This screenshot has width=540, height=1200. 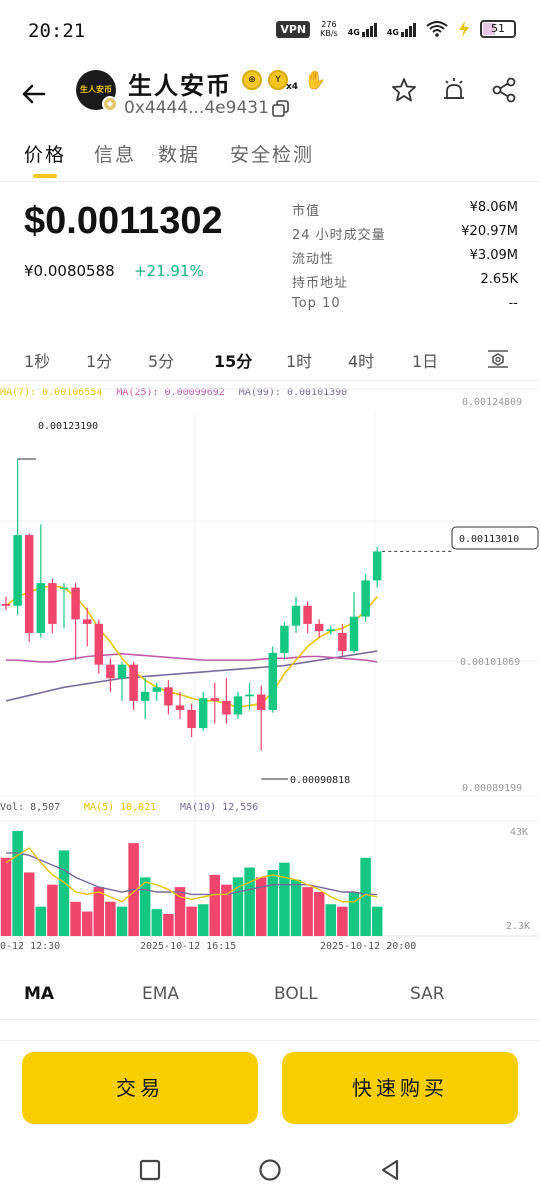 What do you see at coordinates (191, 647) in the screenshot?
I see `ma7-line` at bounding box center [191, 647].